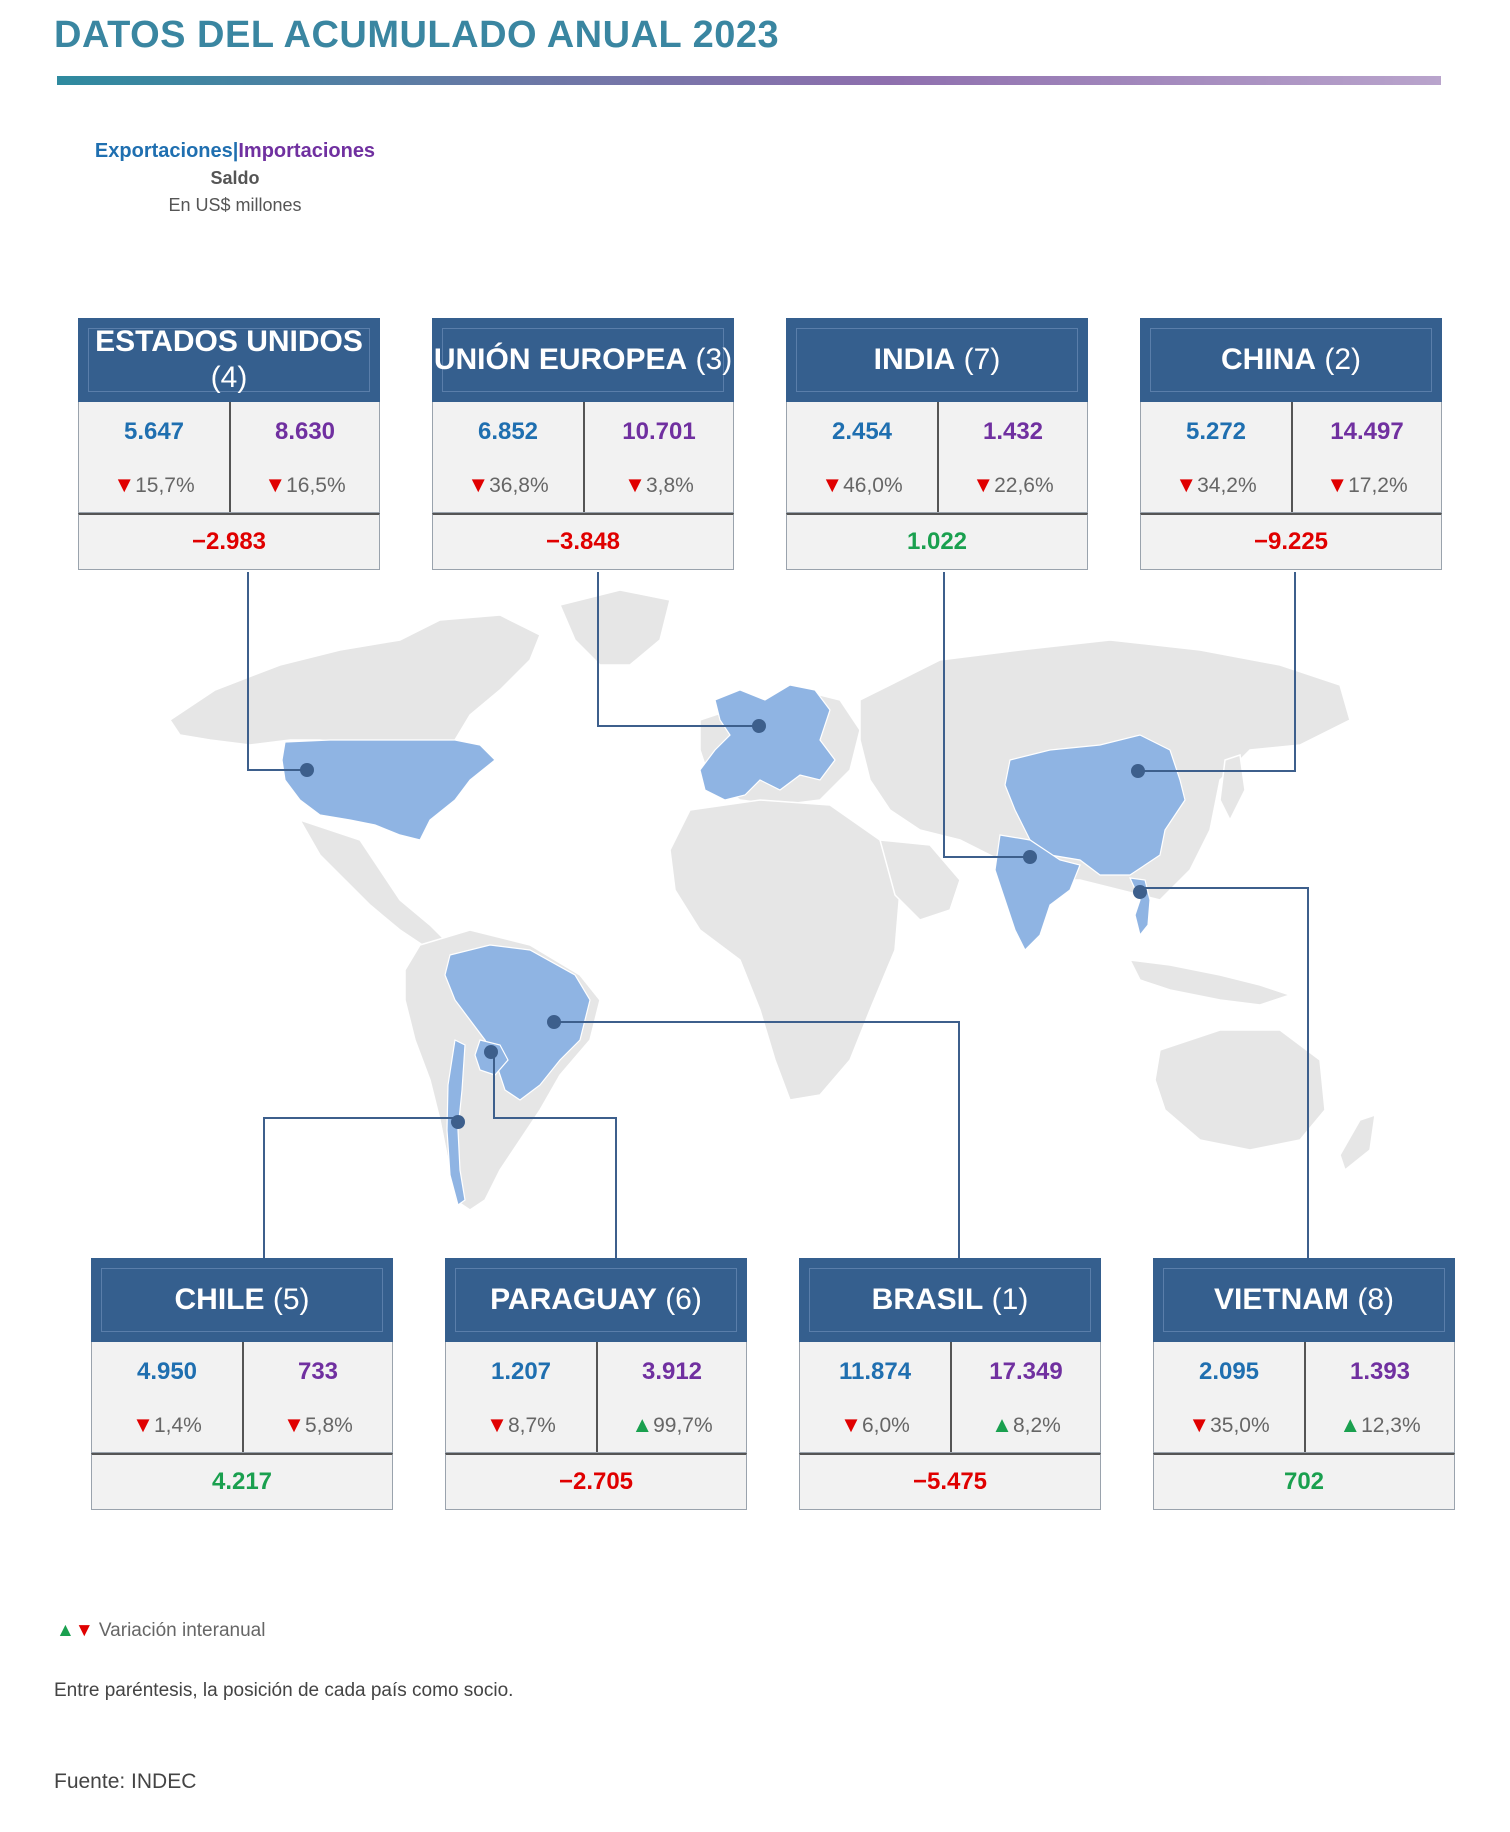  What do you see at coordinates (767, 742) in the screenshot?
I see `country-european-union` at bounding box center [767, 742].